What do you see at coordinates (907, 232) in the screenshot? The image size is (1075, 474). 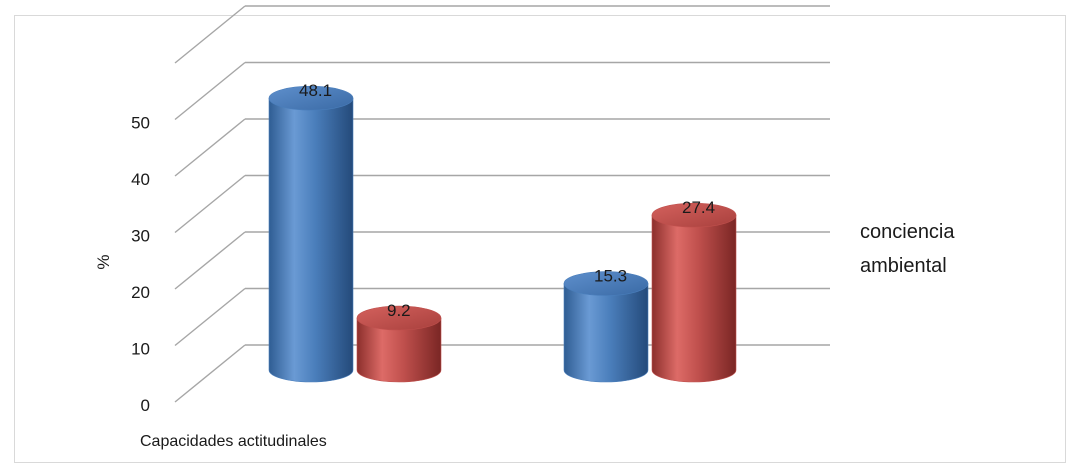 I see `legend-line-1: conciencia` at bounding box center [907, 232].